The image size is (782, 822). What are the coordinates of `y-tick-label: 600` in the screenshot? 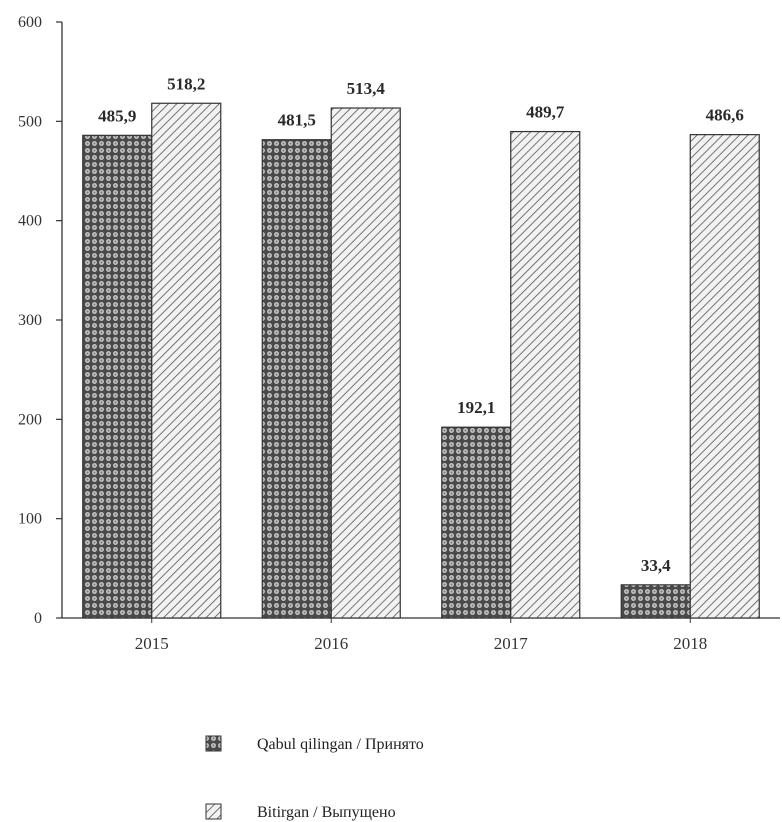 It's located at (30, 22).